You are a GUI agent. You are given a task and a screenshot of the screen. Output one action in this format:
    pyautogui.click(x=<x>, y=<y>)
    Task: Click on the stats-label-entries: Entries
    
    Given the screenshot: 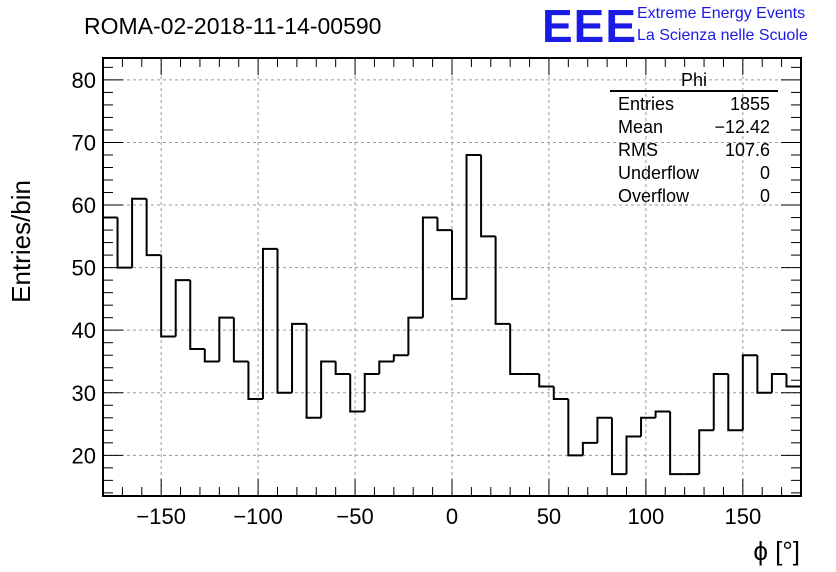 What is the action you would take?
    pyautogui.click(x=646, y=104)
    